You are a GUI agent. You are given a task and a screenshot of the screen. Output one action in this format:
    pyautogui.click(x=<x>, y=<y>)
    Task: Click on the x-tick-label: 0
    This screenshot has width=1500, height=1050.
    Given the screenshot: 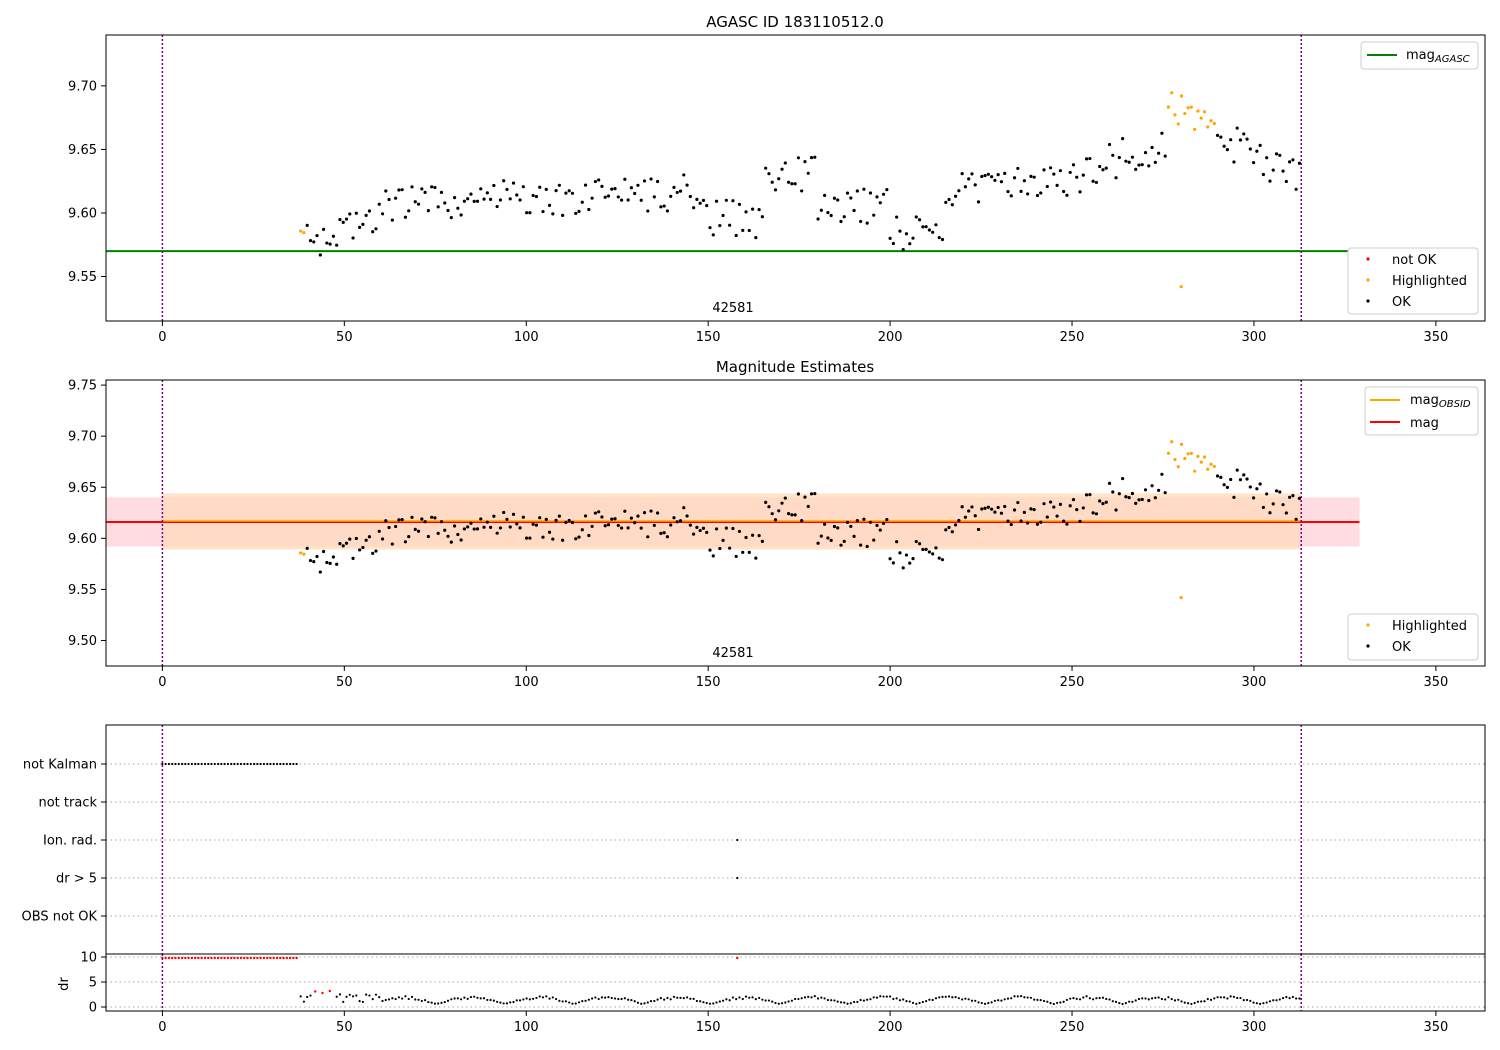 What is the action you would take?
    pyautogui.click(x=162, y=1027)
    